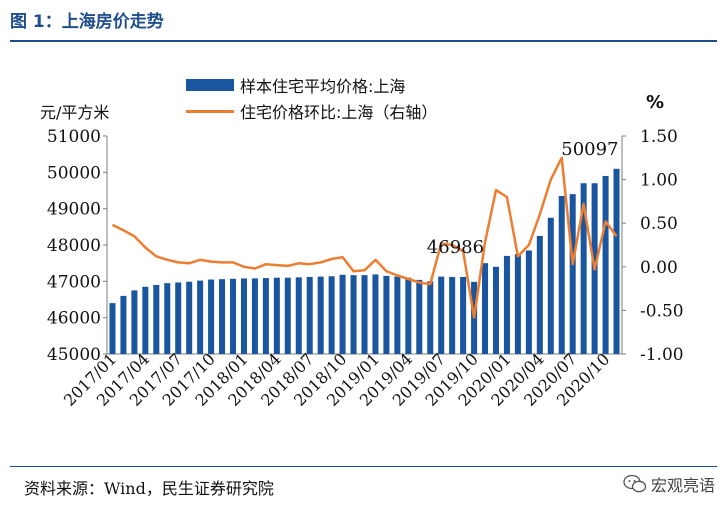  What do you see at coordinates (74, 137) in the screenshot?
I see `left-tick-label: 51000` at bounding box center [74, 137].